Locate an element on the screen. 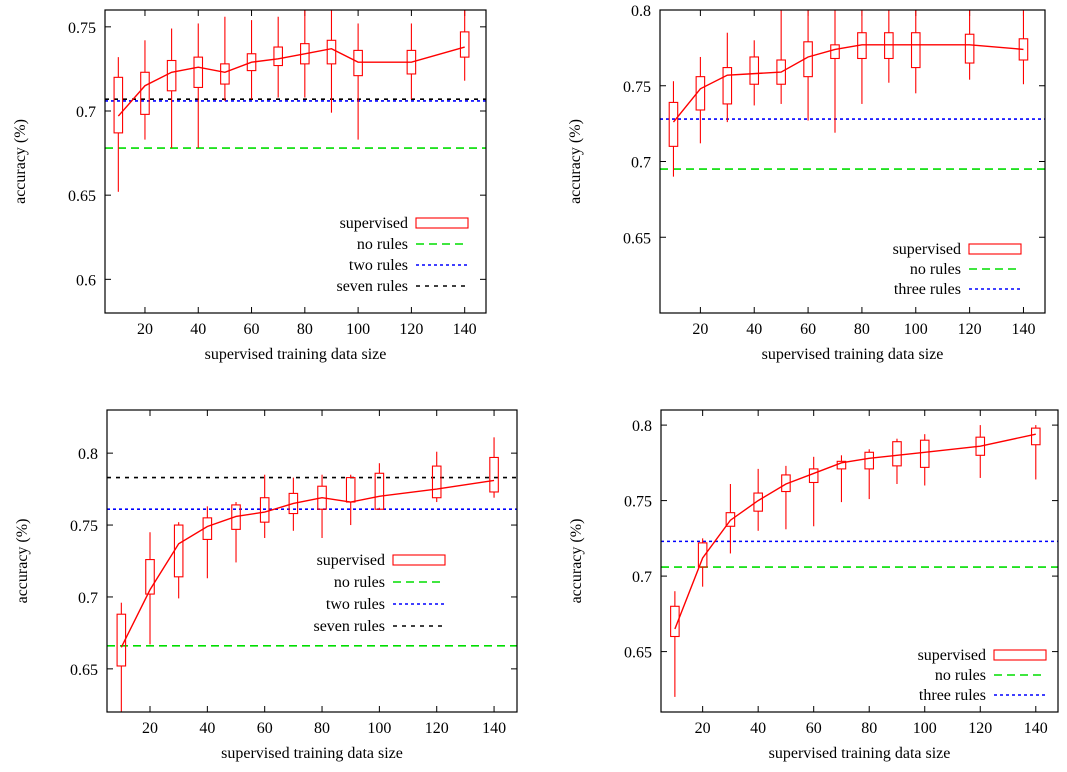  legend-label: three rules is located at coordinates (927, 289).